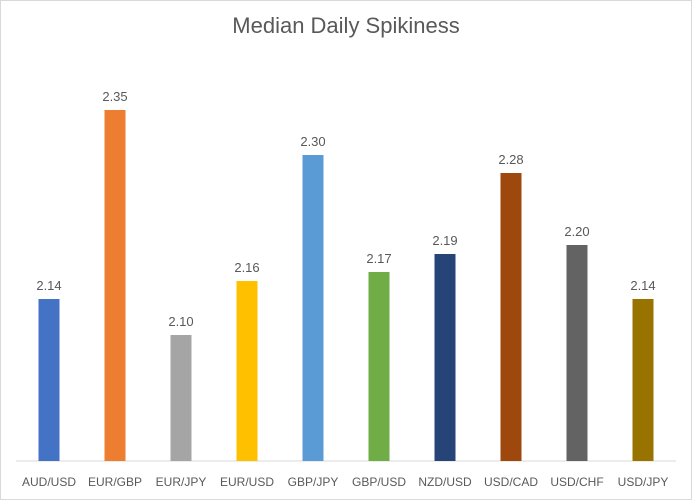 This screenshot has height=500, width=692. I want to click on data-label: 2.20, so click(576, 231).